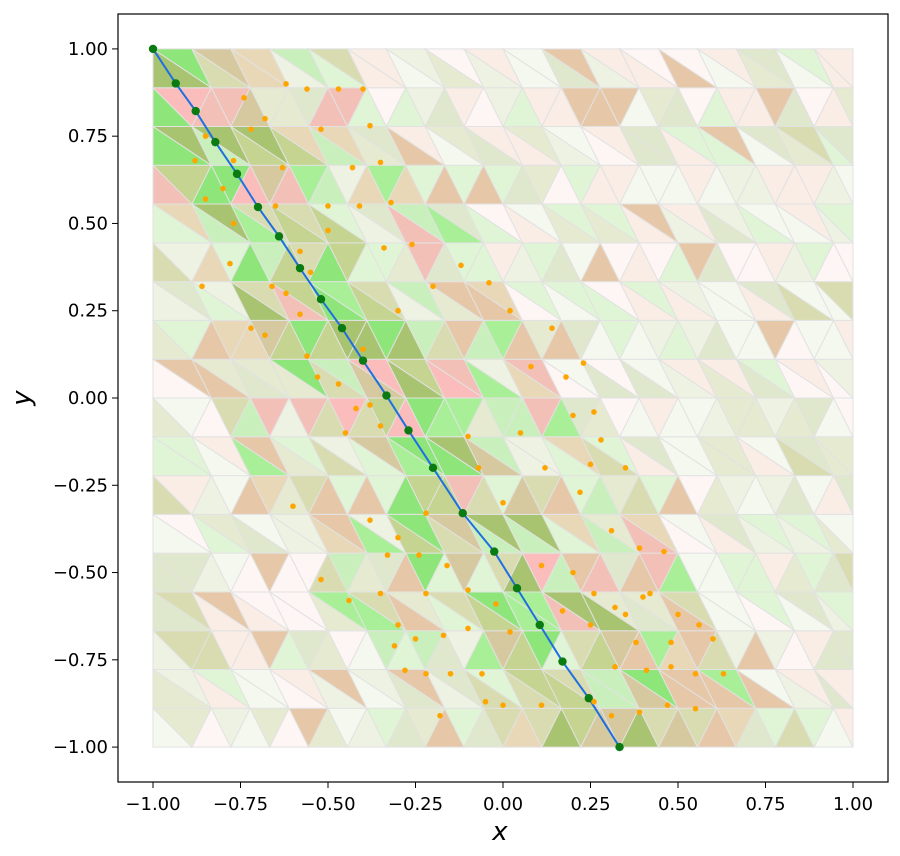  Describe the element at coordinates (833, 68) in the screenshot. I see `mesh-triangle` at that location.